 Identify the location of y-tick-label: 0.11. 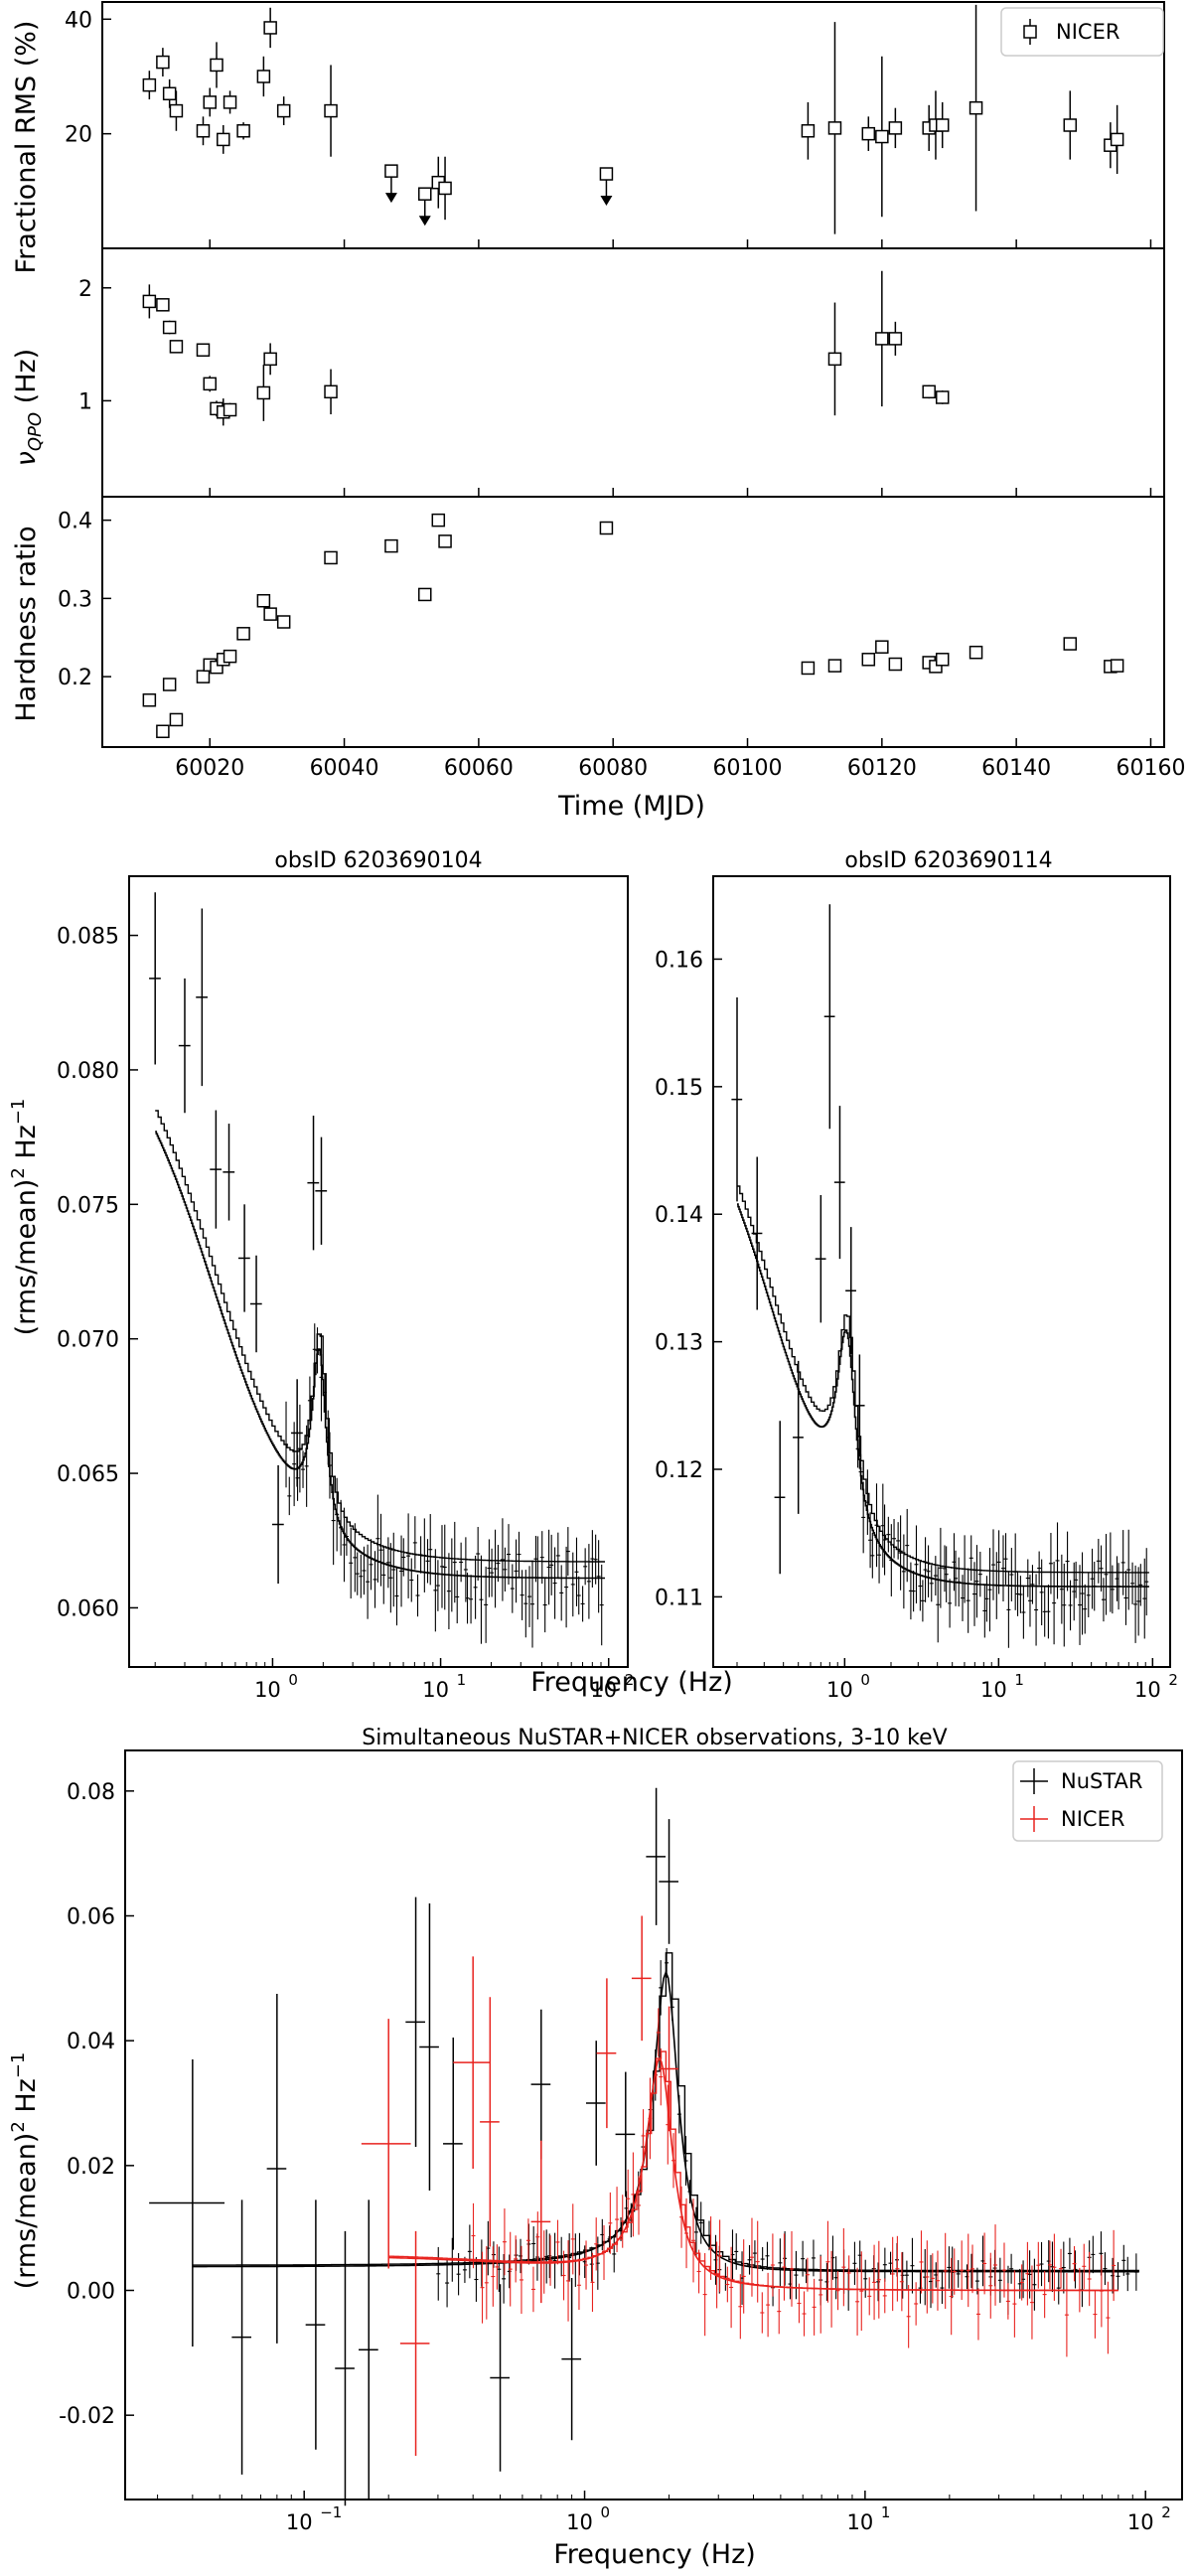
(679, 1598).